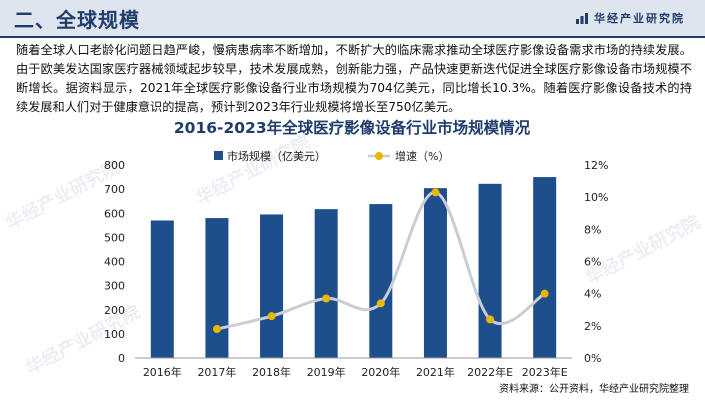  Describe the element at coordinates (114, 165) in the screenshot. I see `left-tick-label: 800` at that location.